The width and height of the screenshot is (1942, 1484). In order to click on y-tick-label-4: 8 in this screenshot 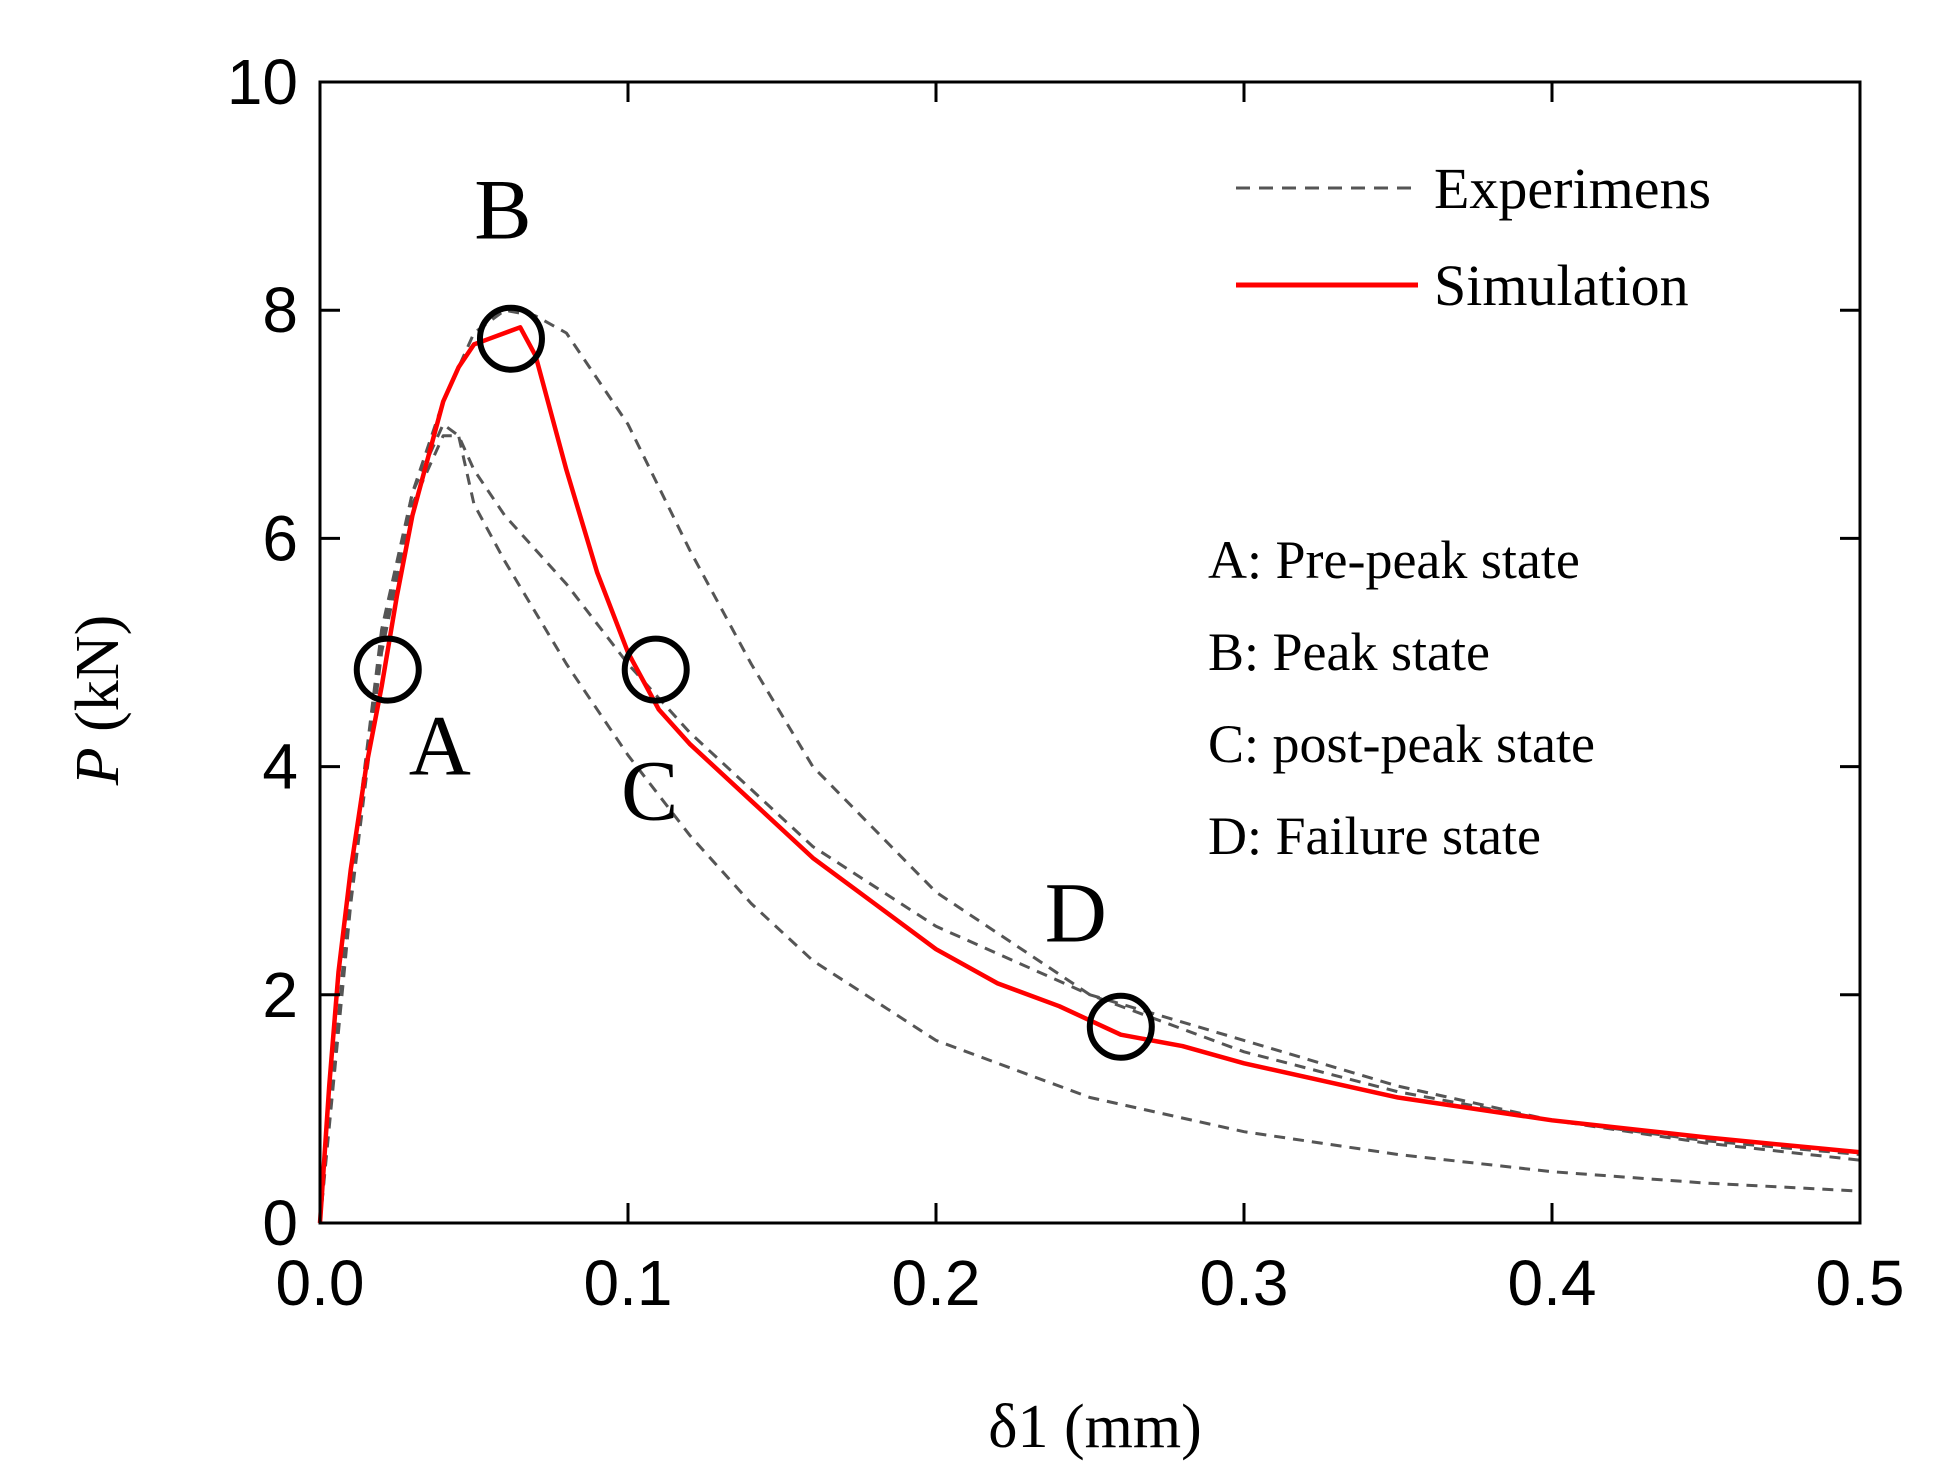, I will do `click(280, 310)`.